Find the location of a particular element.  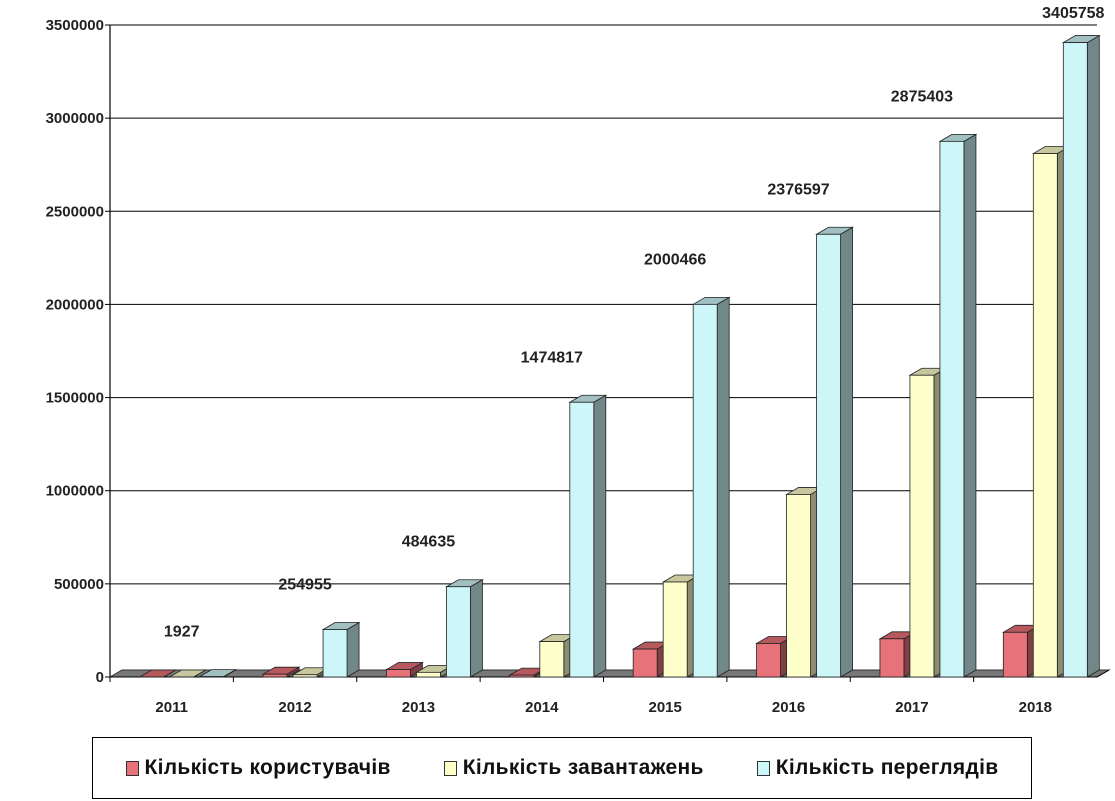

legend-label-users: Кількість користувачів is located at coordinates (267, 767).